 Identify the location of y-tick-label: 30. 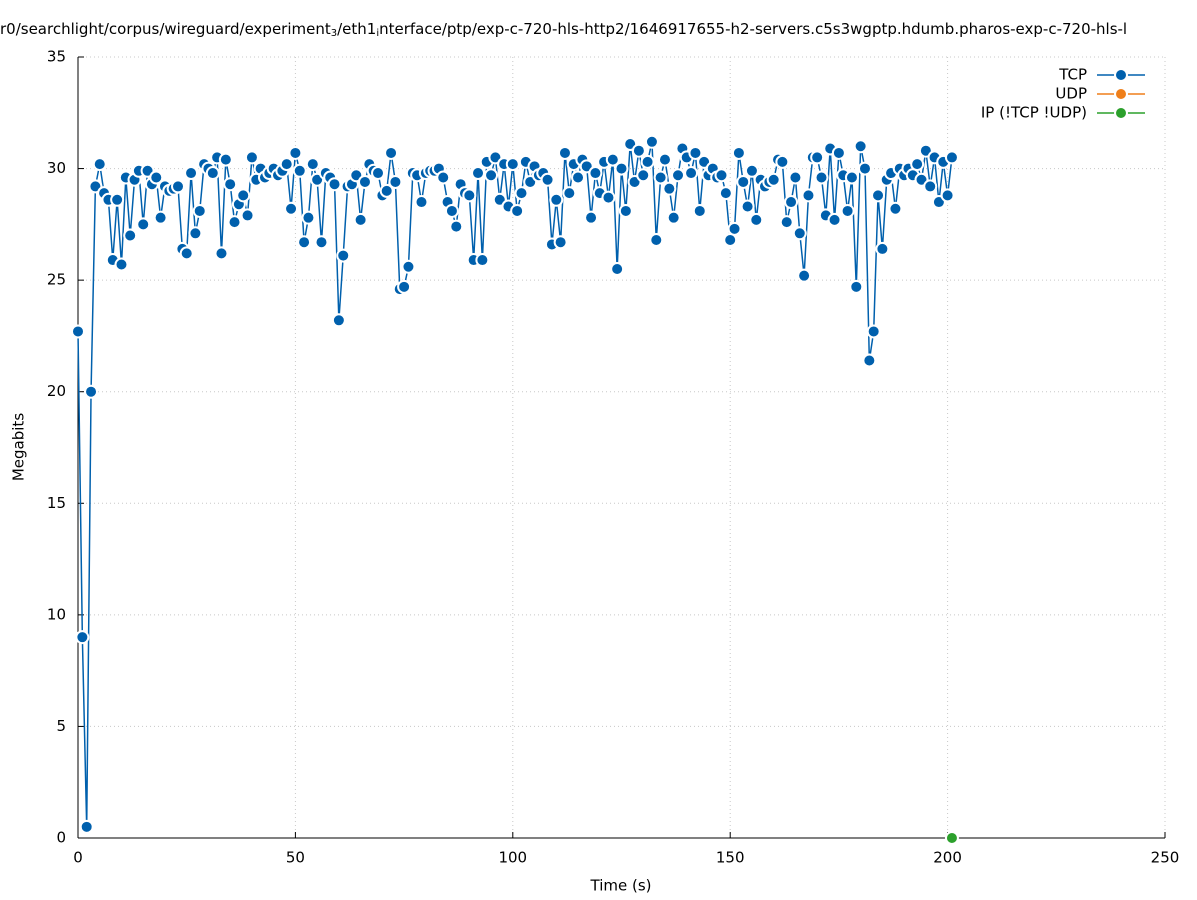
(56, 168).